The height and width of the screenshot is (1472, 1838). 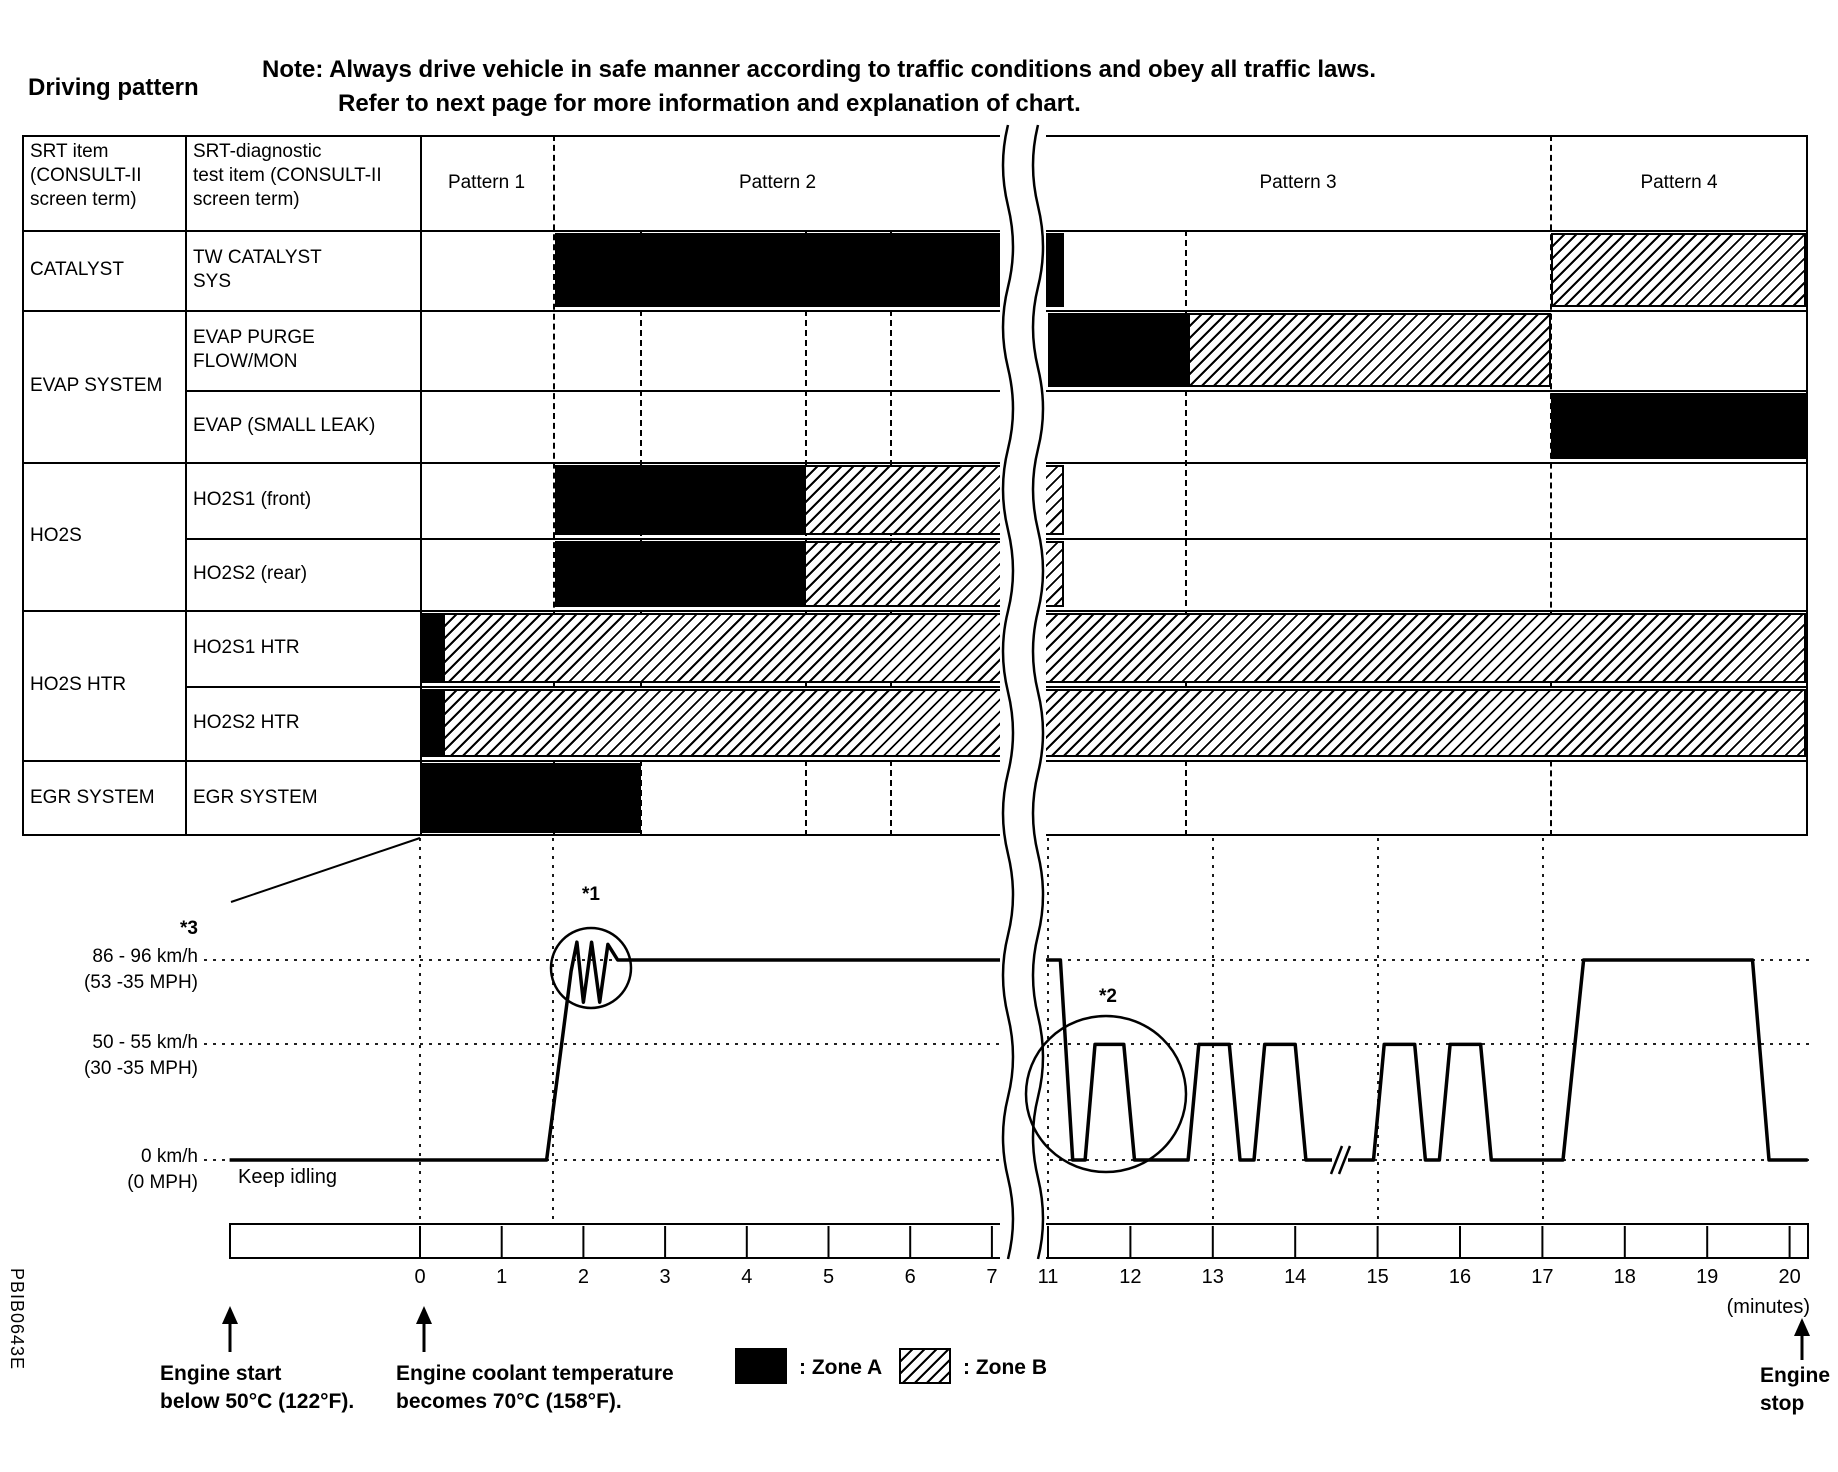 I want to click on minute-label: 19, so click(x=1707, y=1277).